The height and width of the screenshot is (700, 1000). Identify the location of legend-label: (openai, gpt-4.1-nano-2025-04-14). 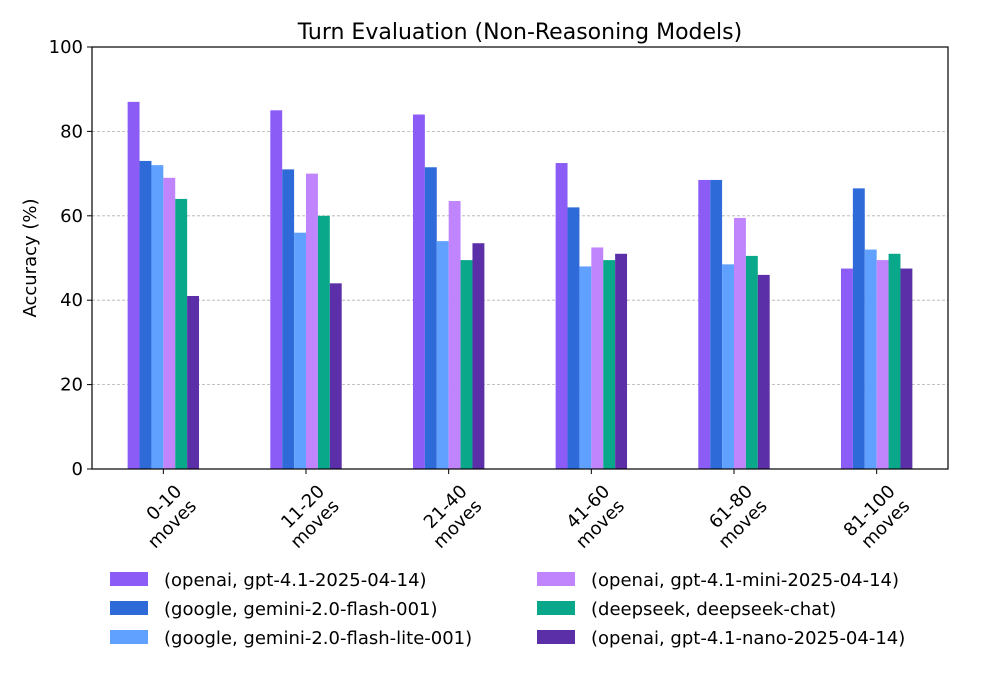
(748, 638).